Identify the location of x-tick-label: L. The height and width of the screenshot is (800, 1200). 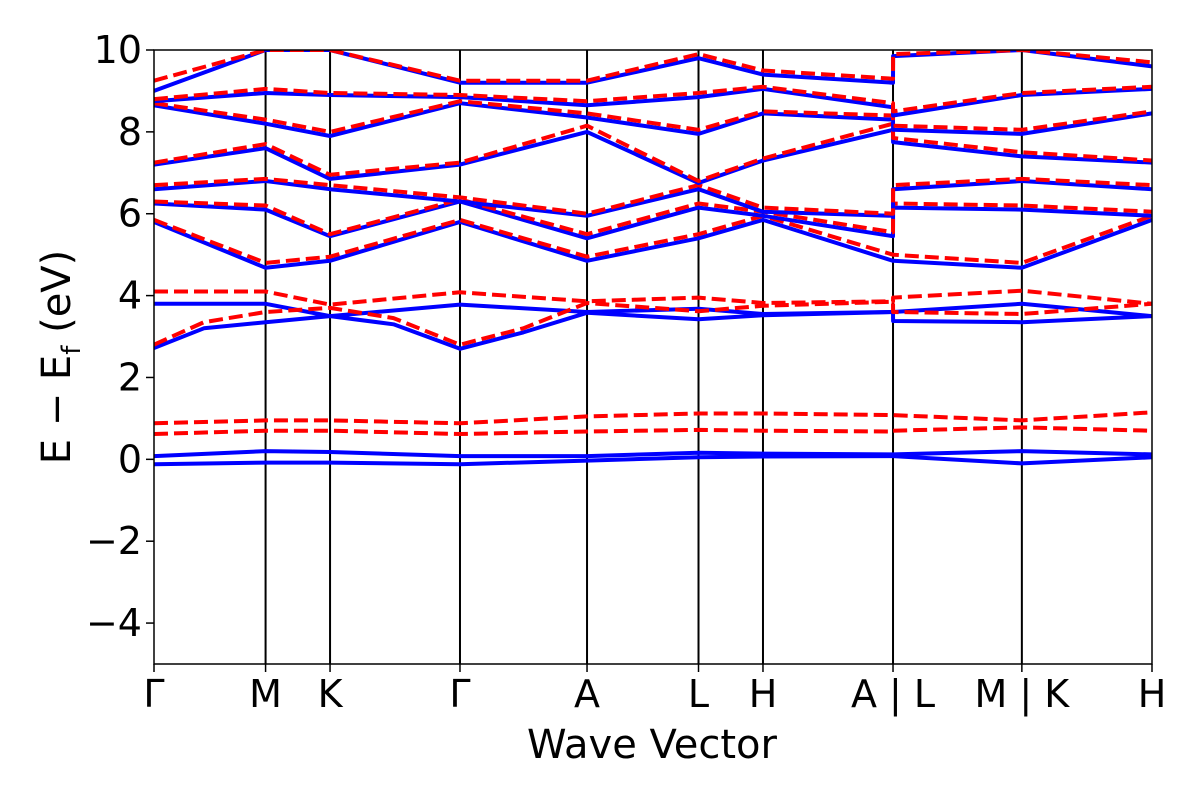
(698, 694).